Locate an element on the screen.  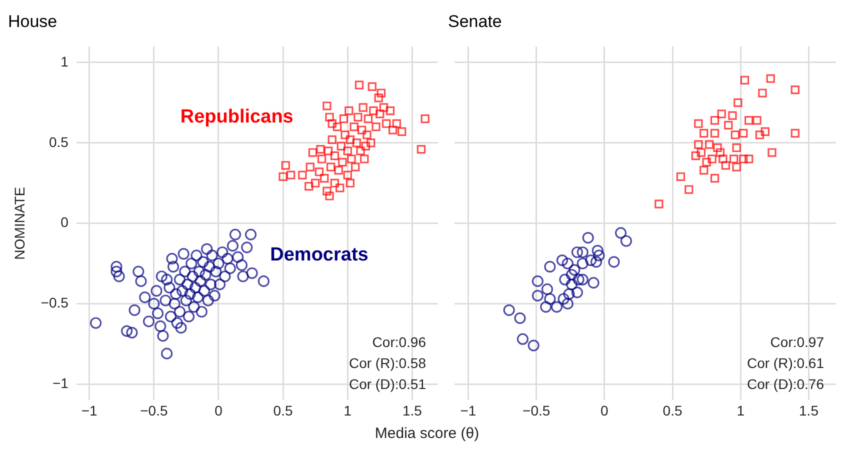
y-tick-label: −1 is located at coordinates (60, 382).